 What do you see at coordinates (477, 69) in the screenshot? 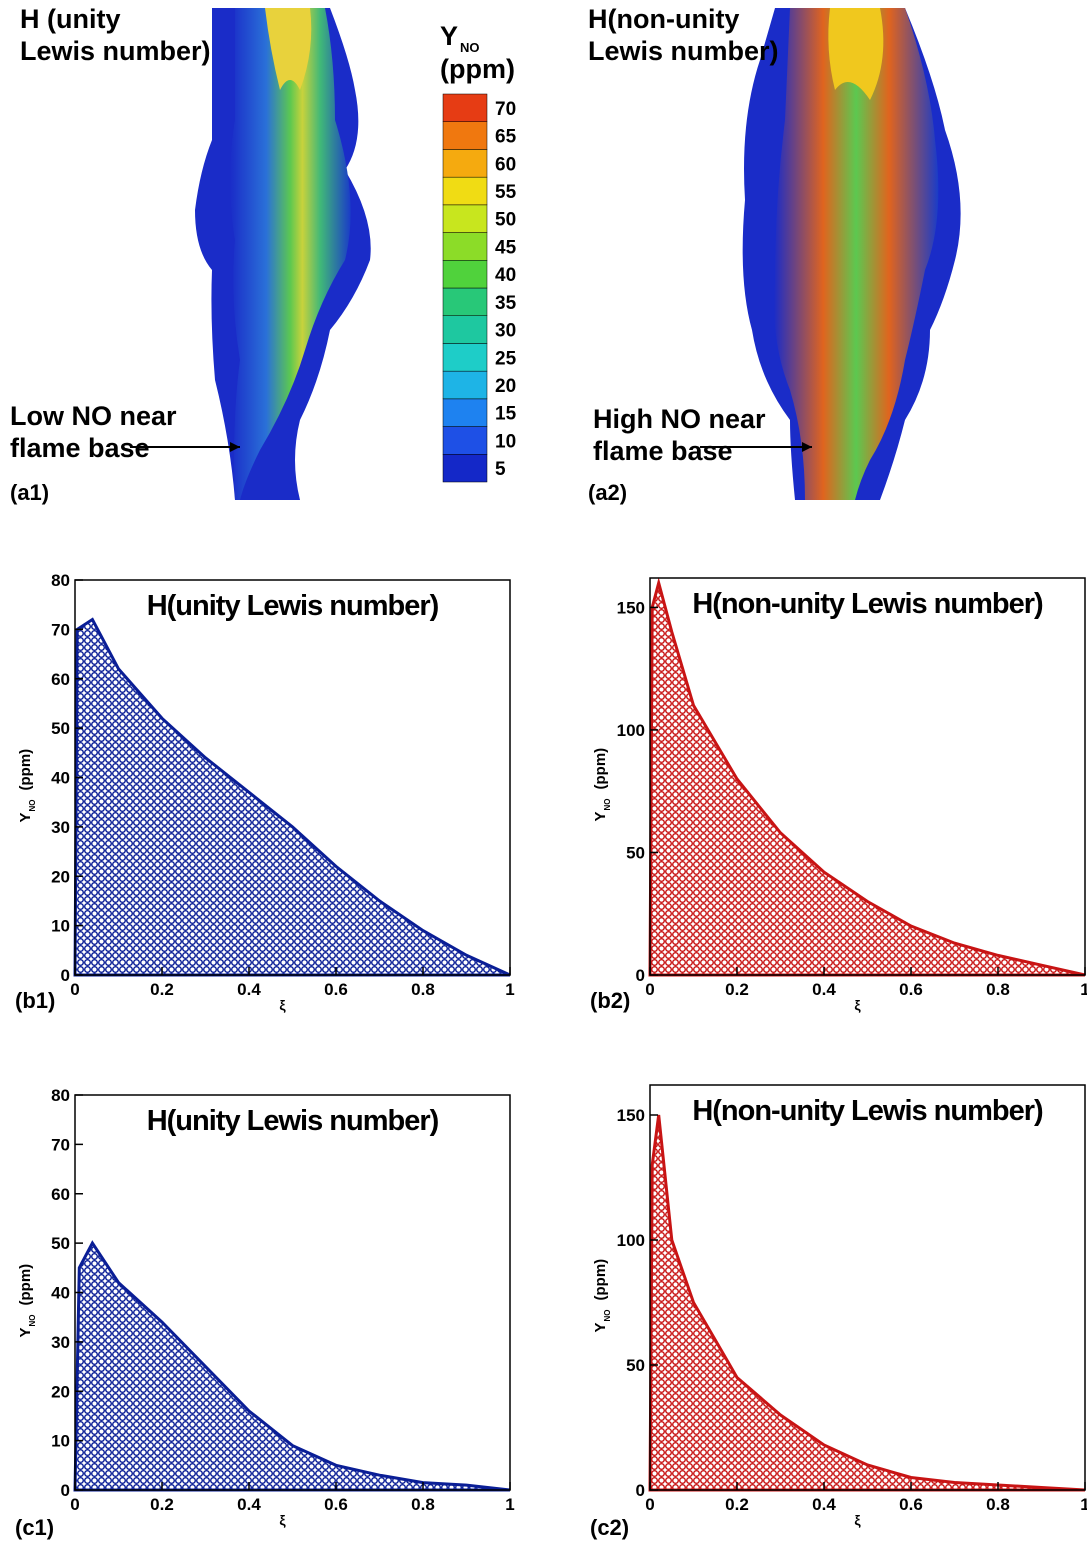
I see `colorbar-unit: (ppm)` at bounding box center [477, 69].